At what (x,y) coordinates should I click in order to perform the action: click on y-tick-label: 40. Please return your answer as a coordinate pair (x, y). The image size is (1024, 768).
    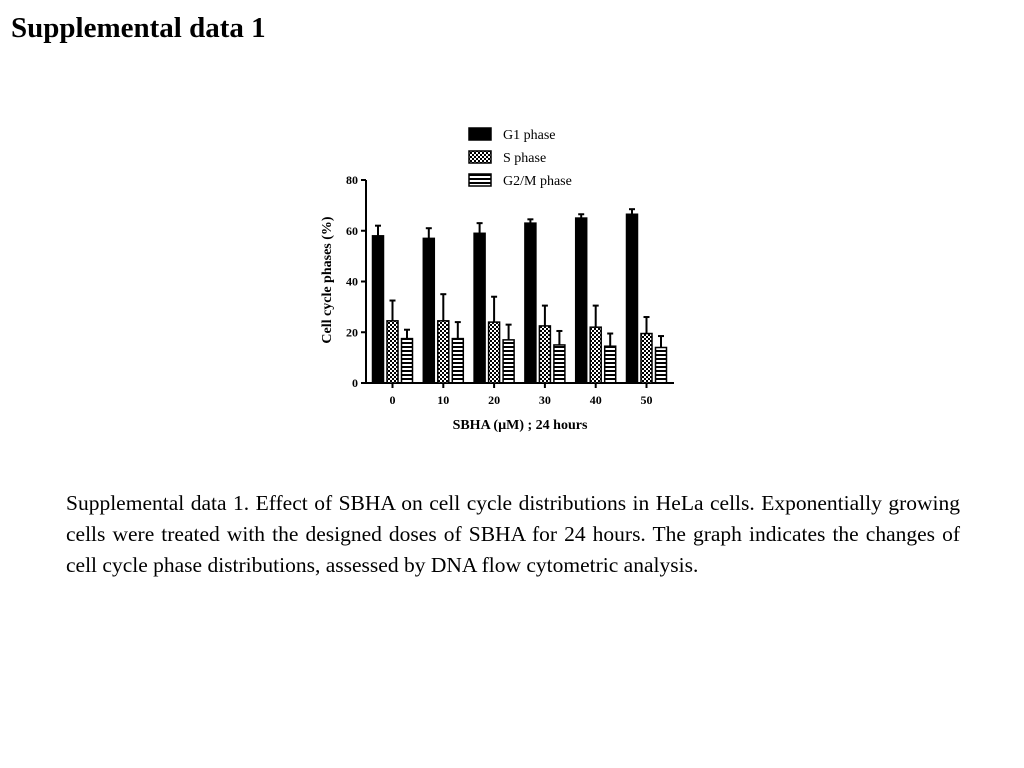
    Looking at the image, I should click on (352, 282).